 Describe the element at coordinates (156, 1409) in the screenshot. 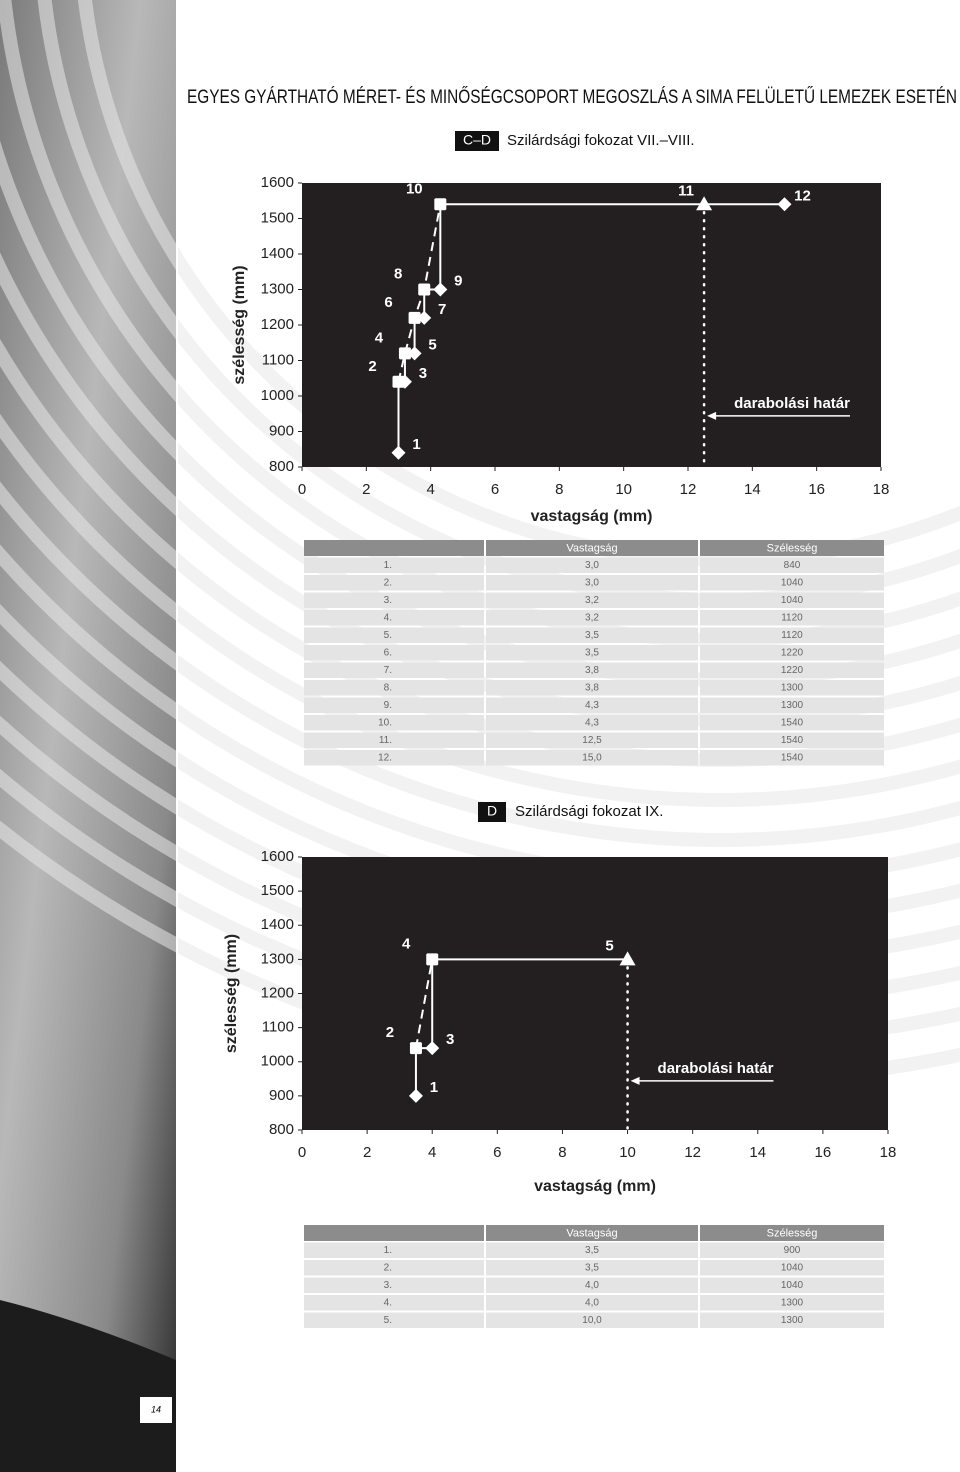

I see `page-number: 14` at that location.